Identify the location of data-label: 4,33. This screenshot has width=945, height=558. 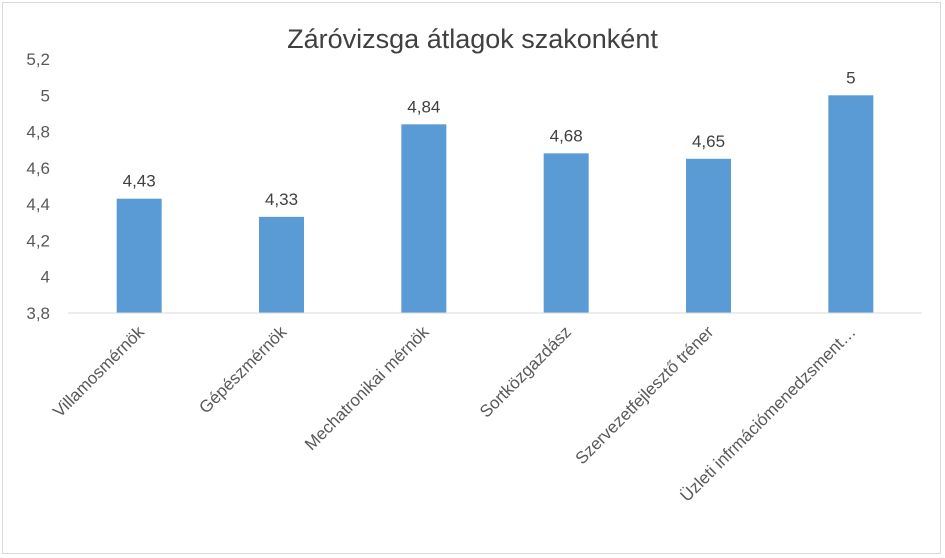
(281, 199).